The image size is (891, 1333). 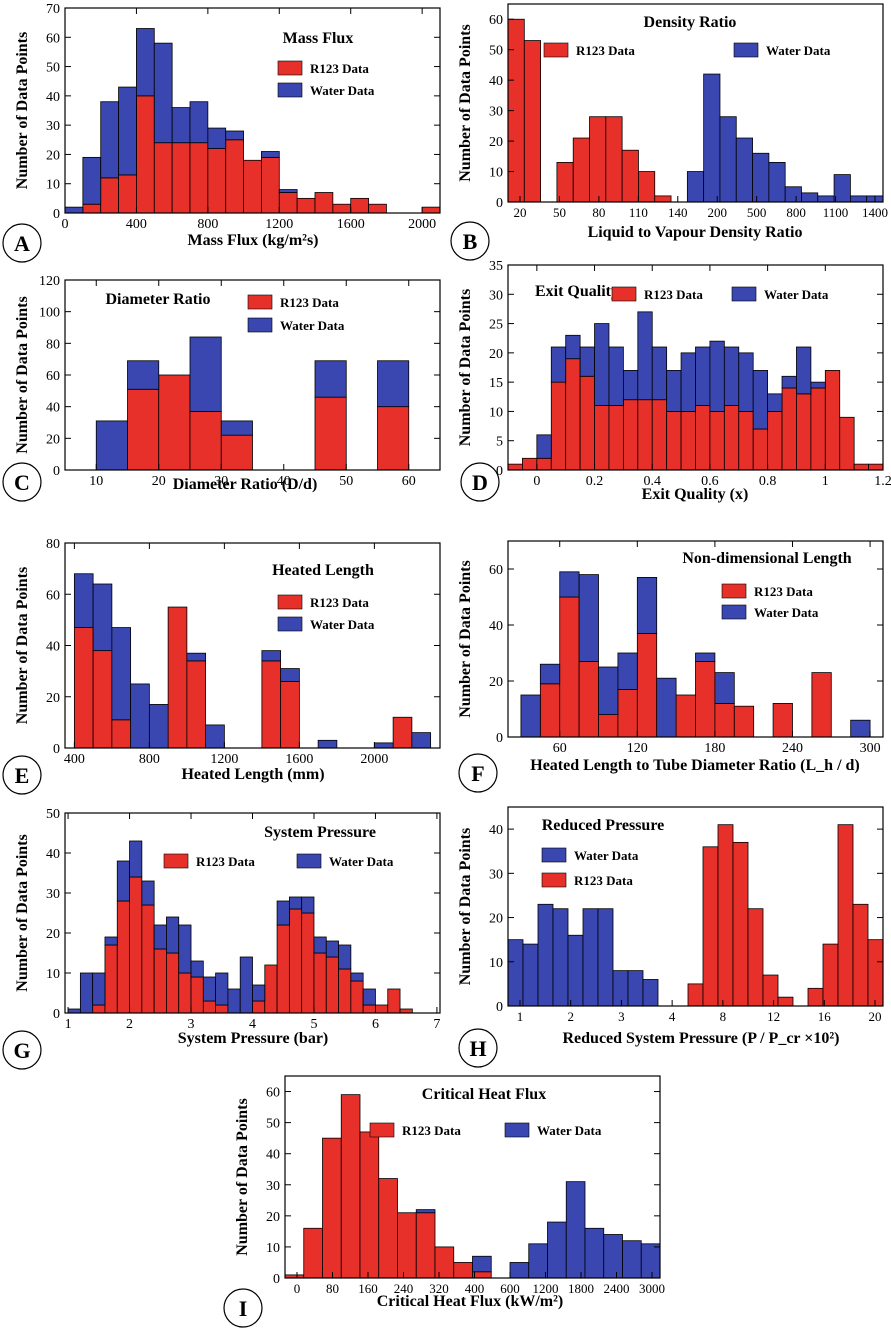 What do you see at coordinates (49, 313) in the screenshot?
I see `y-tick-label: 100` at bounding box center [49, 313].